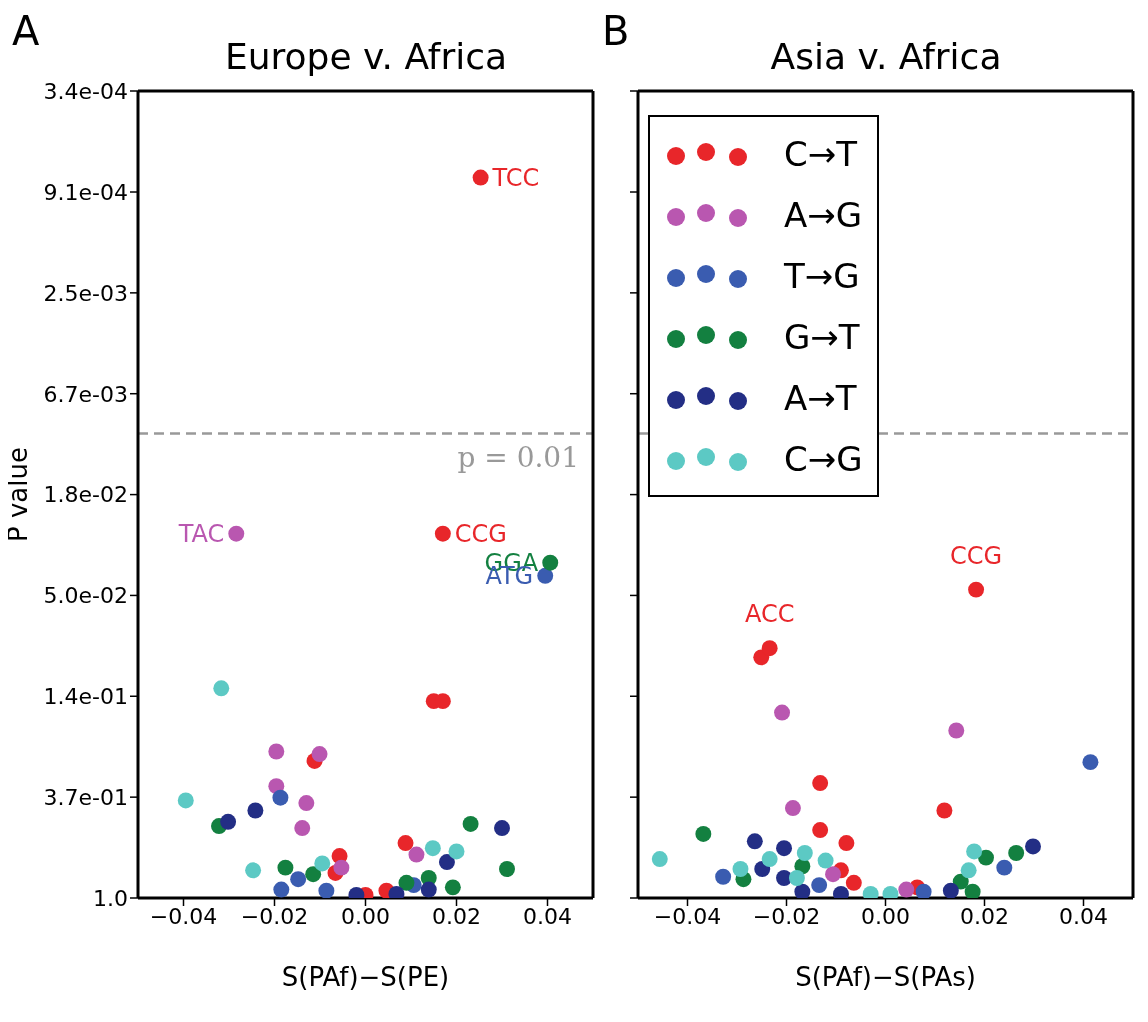 The width and height of the screenshot is (1148, 1022). Describe the element at coordinates (823, 214) in the screenshot. I see `legend-label: A→G` at that location.